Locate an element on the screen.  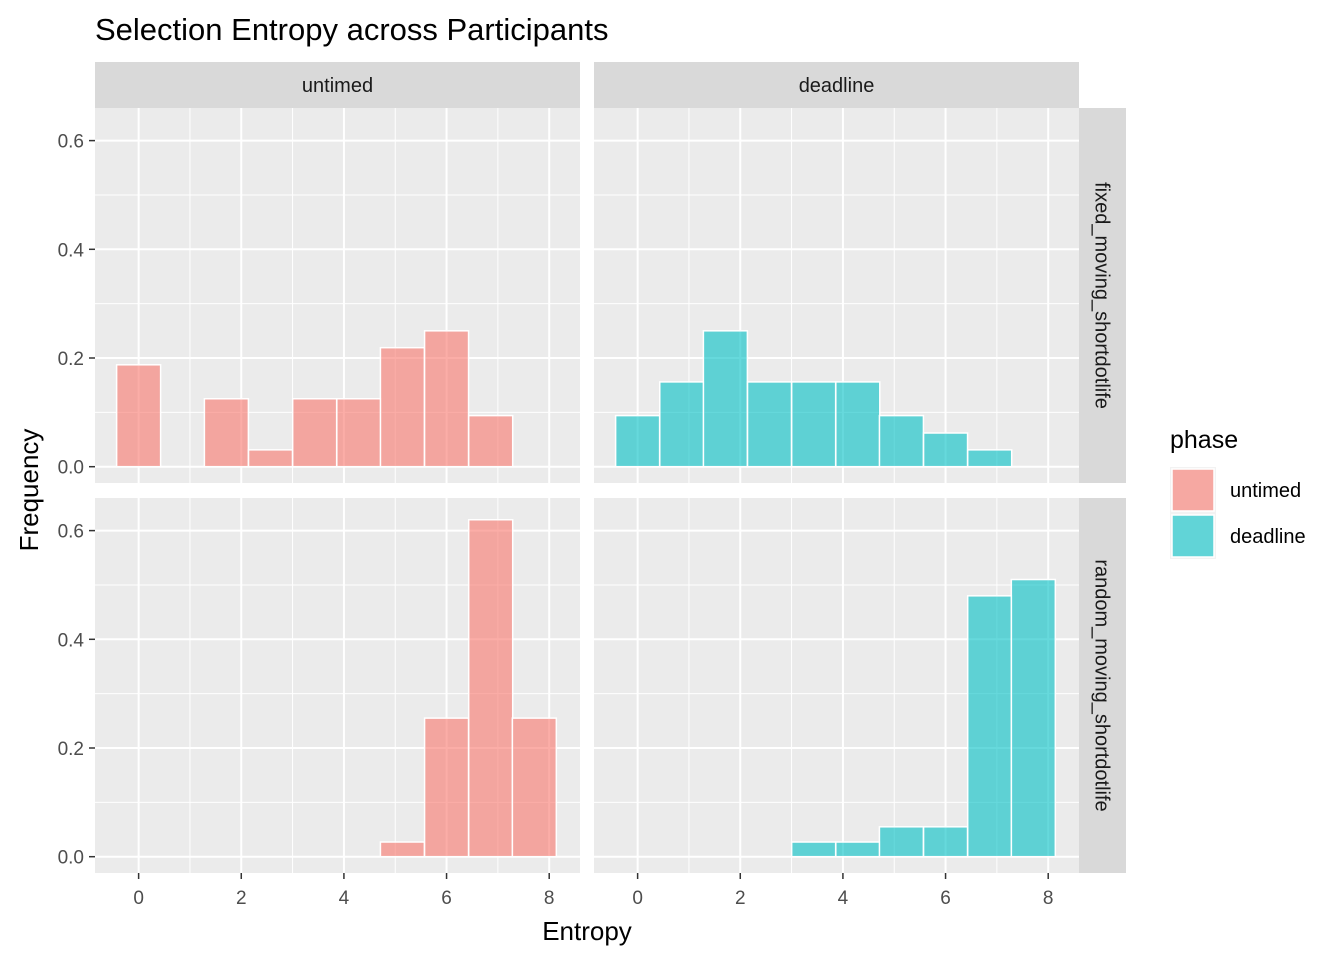
legend-label: deadline is located at coordinates (1268, 537).